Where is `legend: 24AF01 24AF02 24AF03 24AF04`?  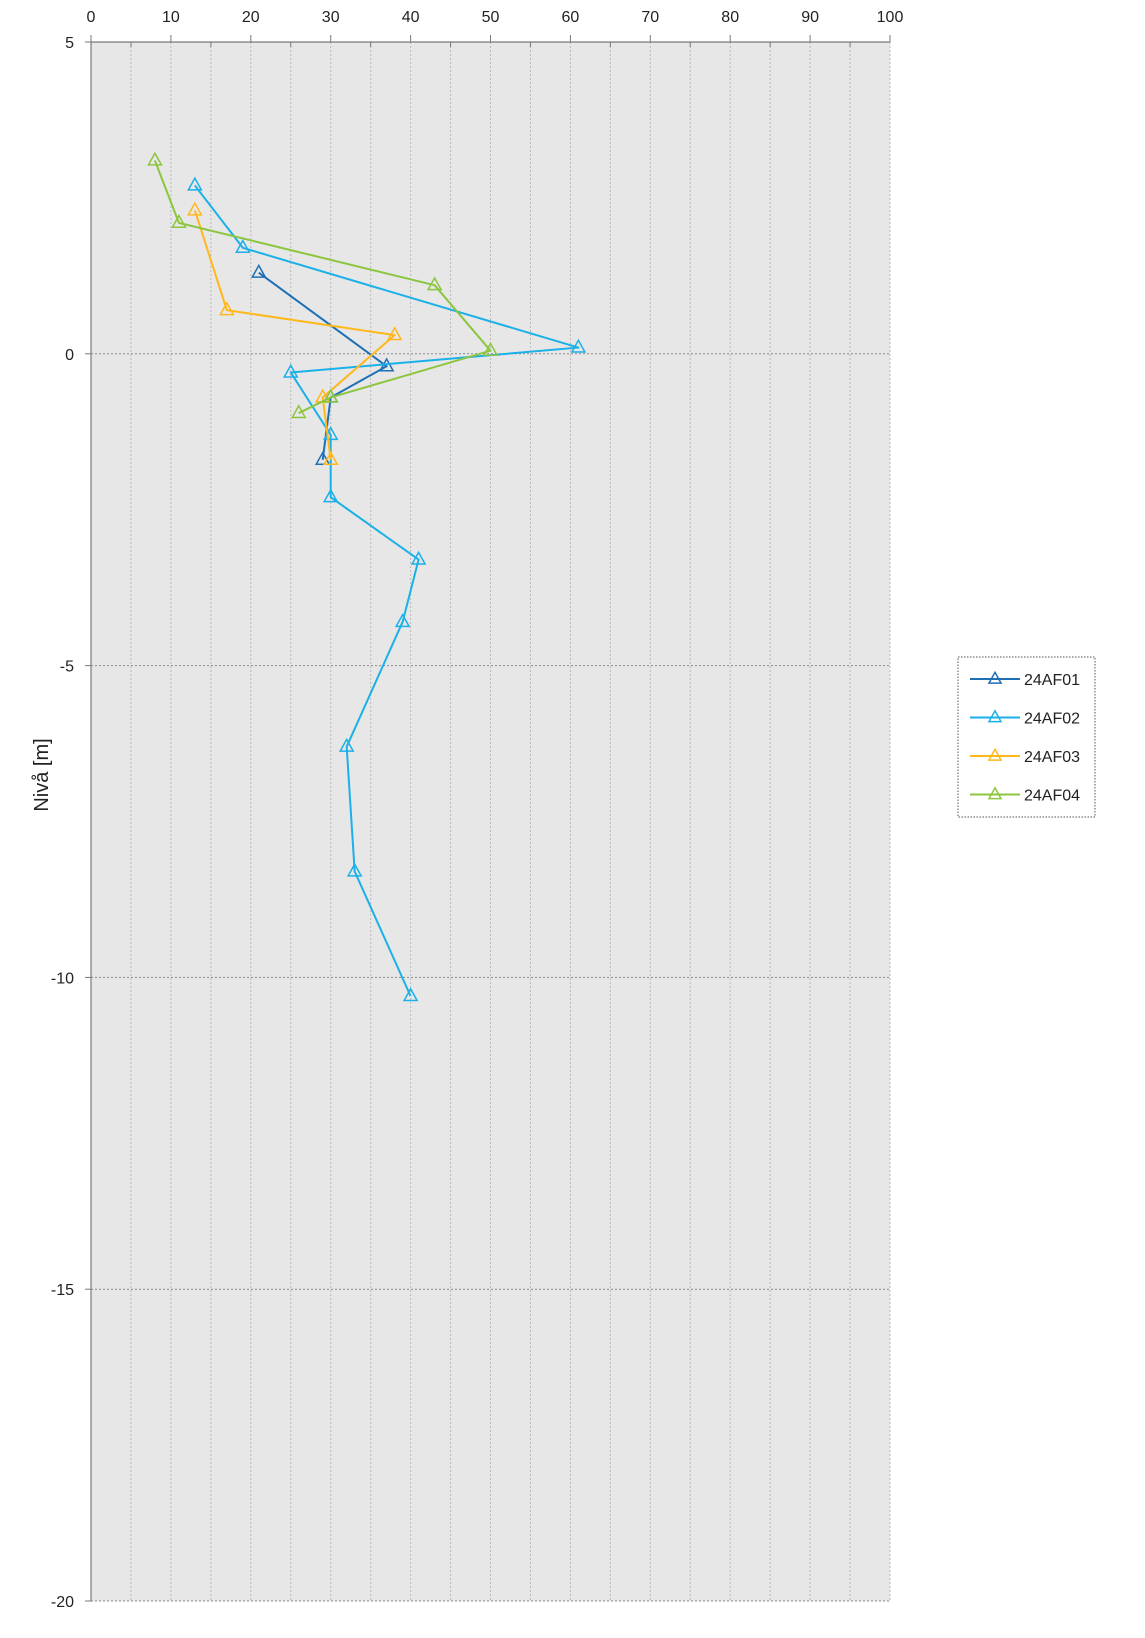
legend: 24AF01 24AF02 24AF03 24AF04 is located at coordinates (1026, 737).